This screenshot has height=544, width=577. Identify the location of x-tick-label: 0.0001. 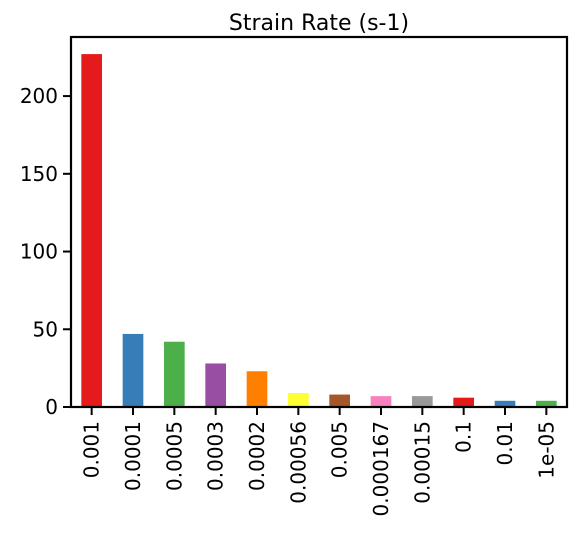
(133, 456).